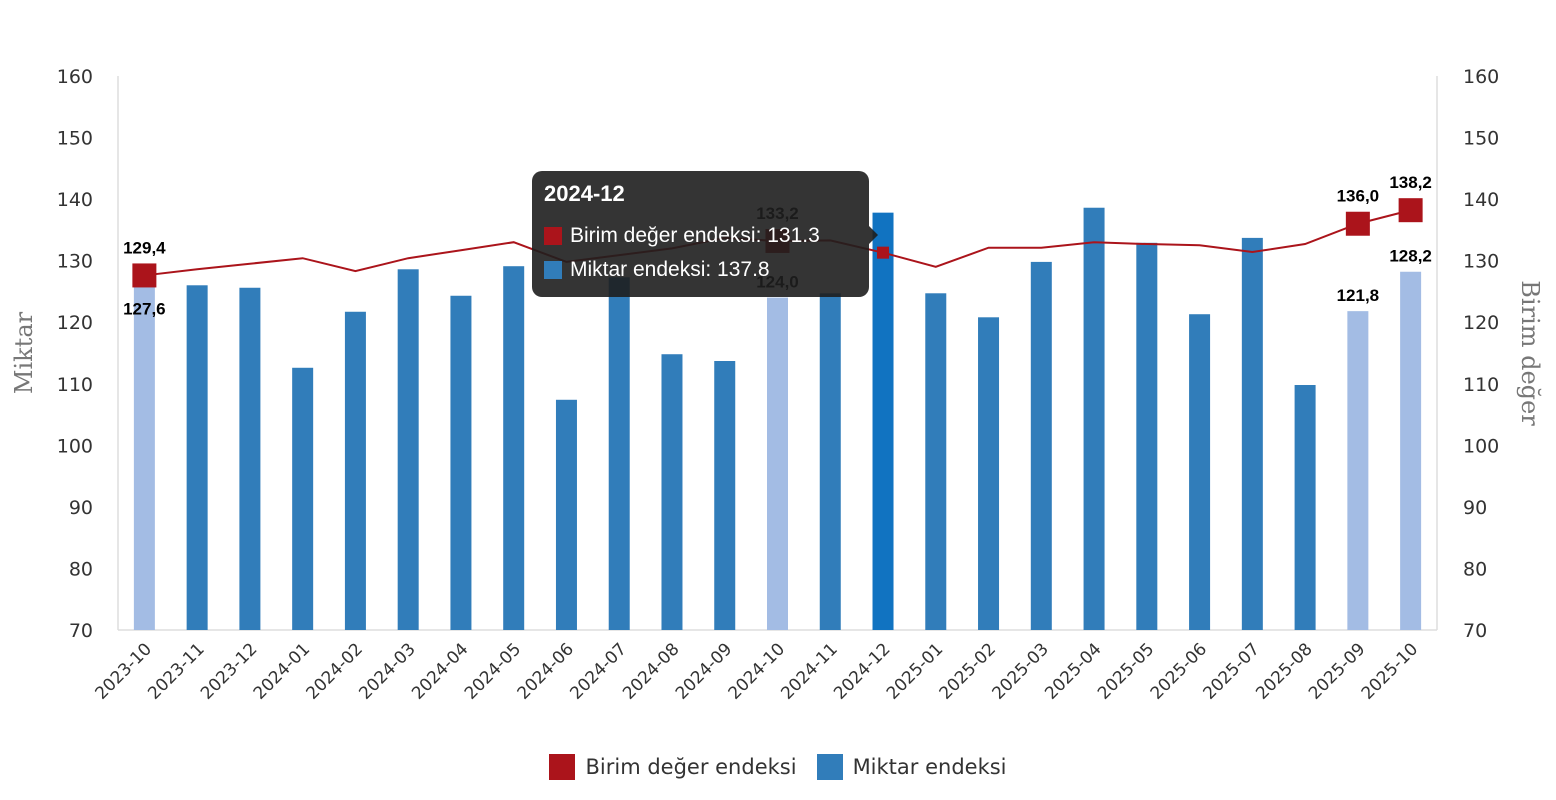 The image size is (1556, 800). I want to click on legend-label: Miktar endeksi, so click(929, 767).